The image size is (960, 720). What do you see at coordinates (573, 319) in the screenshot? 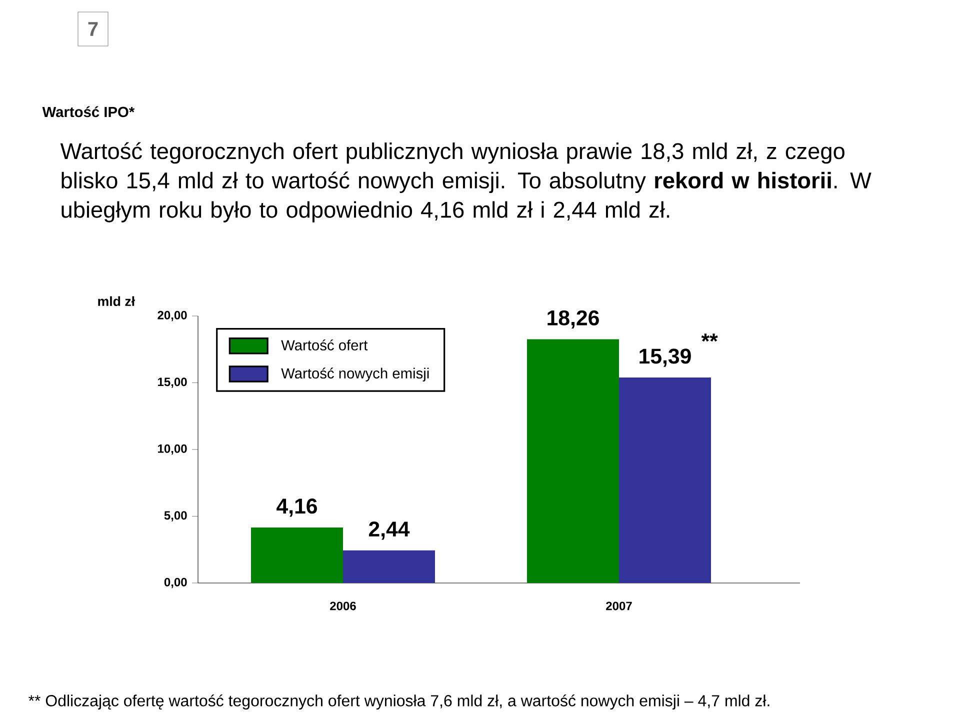
I see `data-label: 18,26` at bounding box center [573, 319].